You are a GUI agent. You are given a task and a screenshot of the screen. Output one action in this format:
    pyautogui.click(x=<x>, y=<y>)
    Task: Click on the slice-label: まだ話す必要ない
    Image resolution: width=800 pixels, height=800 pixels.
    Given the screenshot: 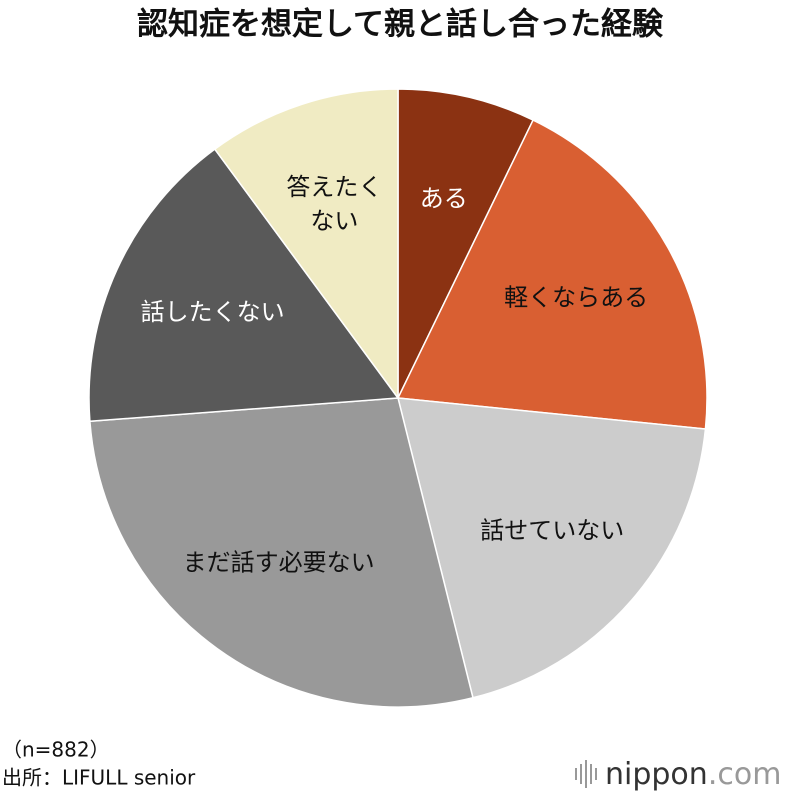 What is the action you would take?
    pyautogui.click(x=279, y=562)
    